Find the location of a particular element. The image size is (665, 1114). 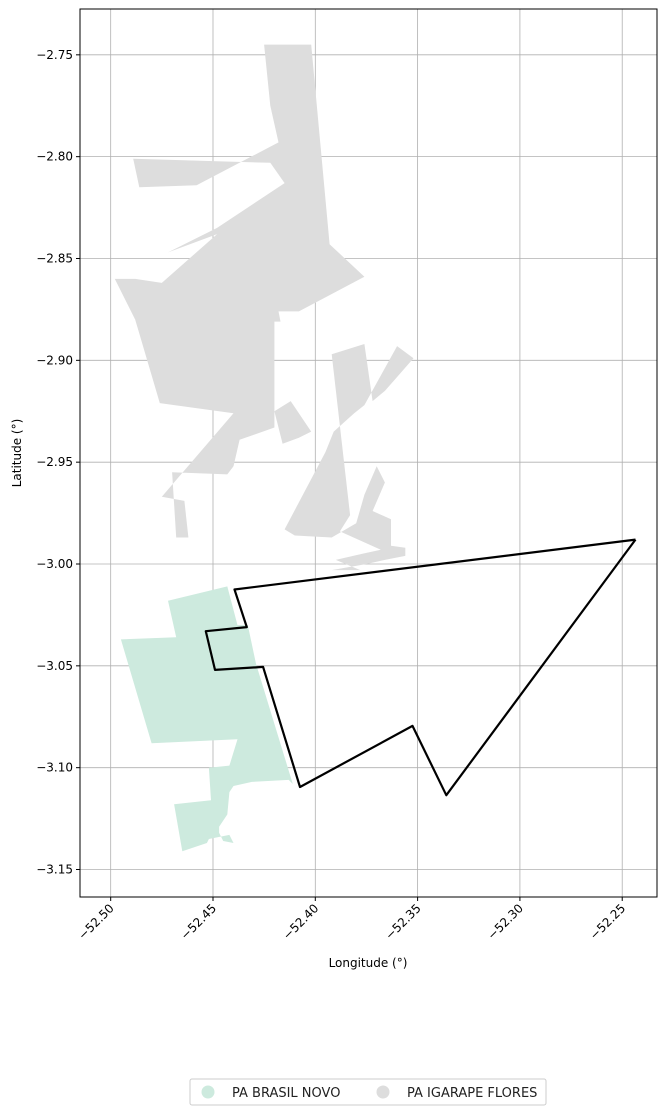

y-tick-label-8: −3.15 is located at coordinates (54, 870).